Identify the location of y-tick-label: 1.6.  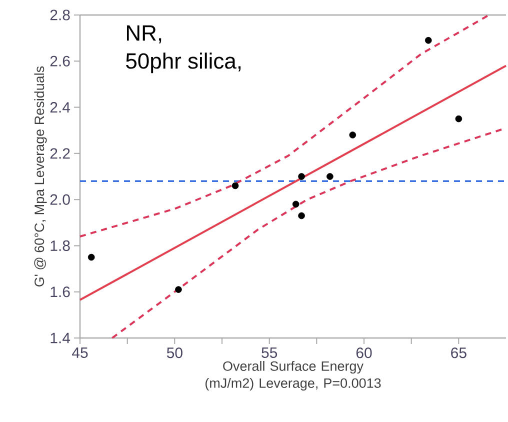
(60, 292).